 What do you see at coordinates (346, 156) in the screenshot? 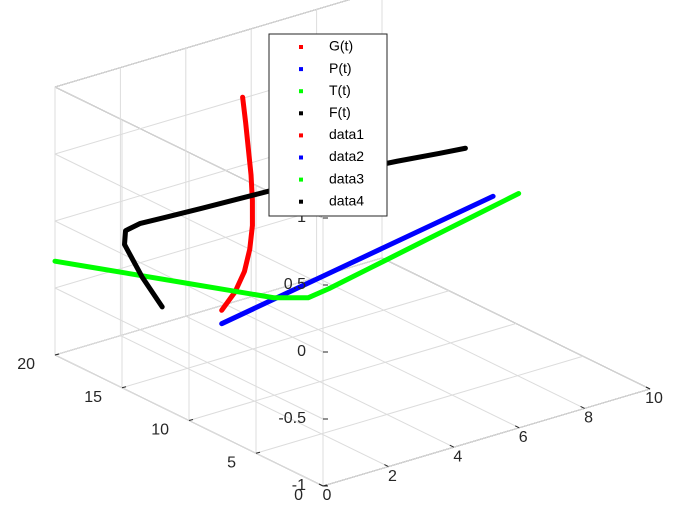
I see `legend-entry-label: data2` at bounding box center [346, 156].